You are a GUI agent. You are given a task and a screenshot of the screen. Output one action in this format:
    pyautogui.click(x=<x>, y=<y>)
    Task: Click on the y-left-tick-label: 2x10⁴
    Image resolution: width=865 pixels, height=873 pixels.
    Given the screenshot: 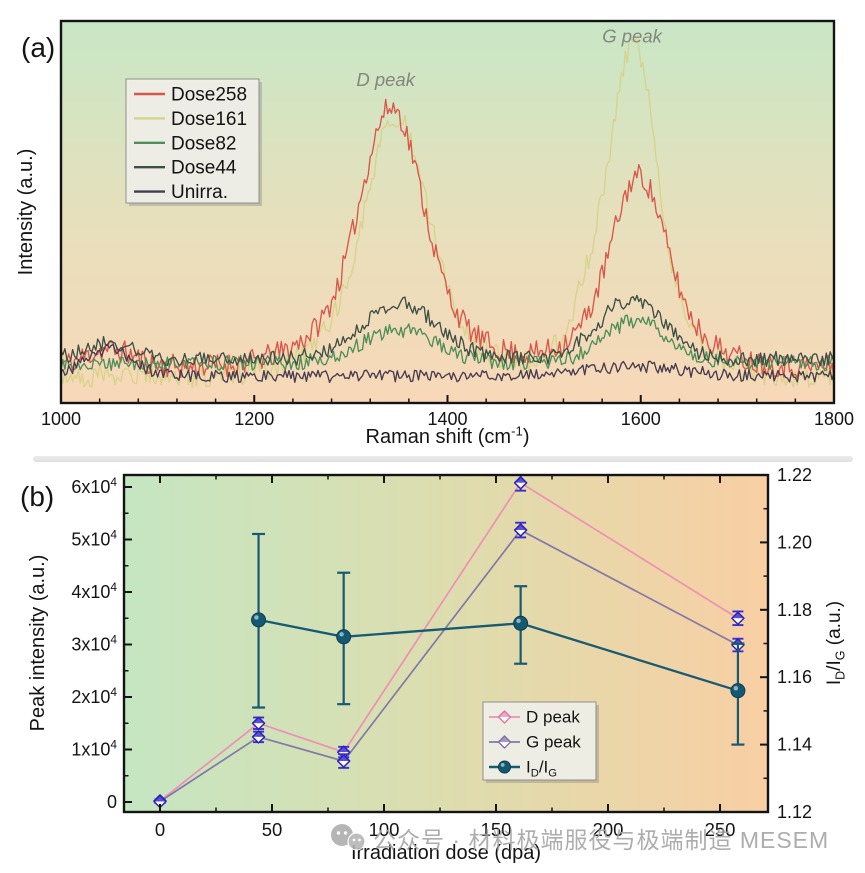 What is the action you would take?
    pyautogui.click(x=94, y=696)
    